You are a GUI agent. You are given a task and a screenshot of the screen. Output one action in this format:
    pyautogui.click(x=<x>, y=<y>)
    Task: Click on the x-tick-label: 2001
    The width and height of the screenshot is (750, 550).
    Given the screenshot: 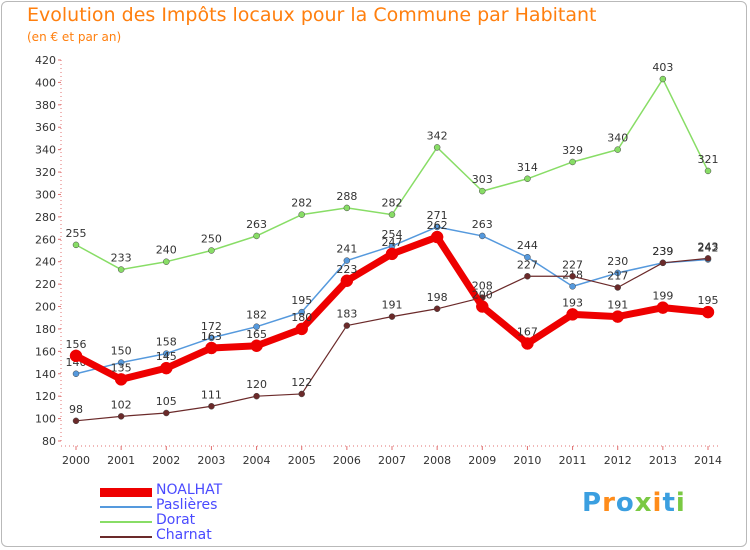 What is the action you would take?
    pyautogui.click(x=121, y=460)
    